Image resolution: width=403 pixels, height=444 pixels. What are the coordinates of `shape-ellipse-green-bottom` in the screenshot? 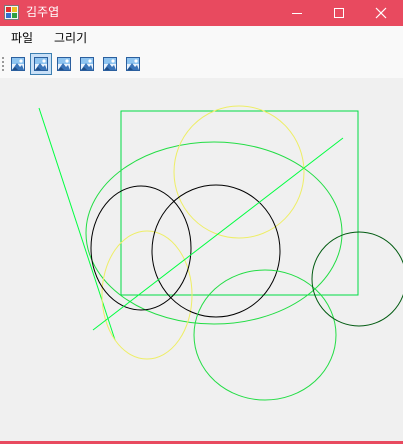 It's located at (265, 335).